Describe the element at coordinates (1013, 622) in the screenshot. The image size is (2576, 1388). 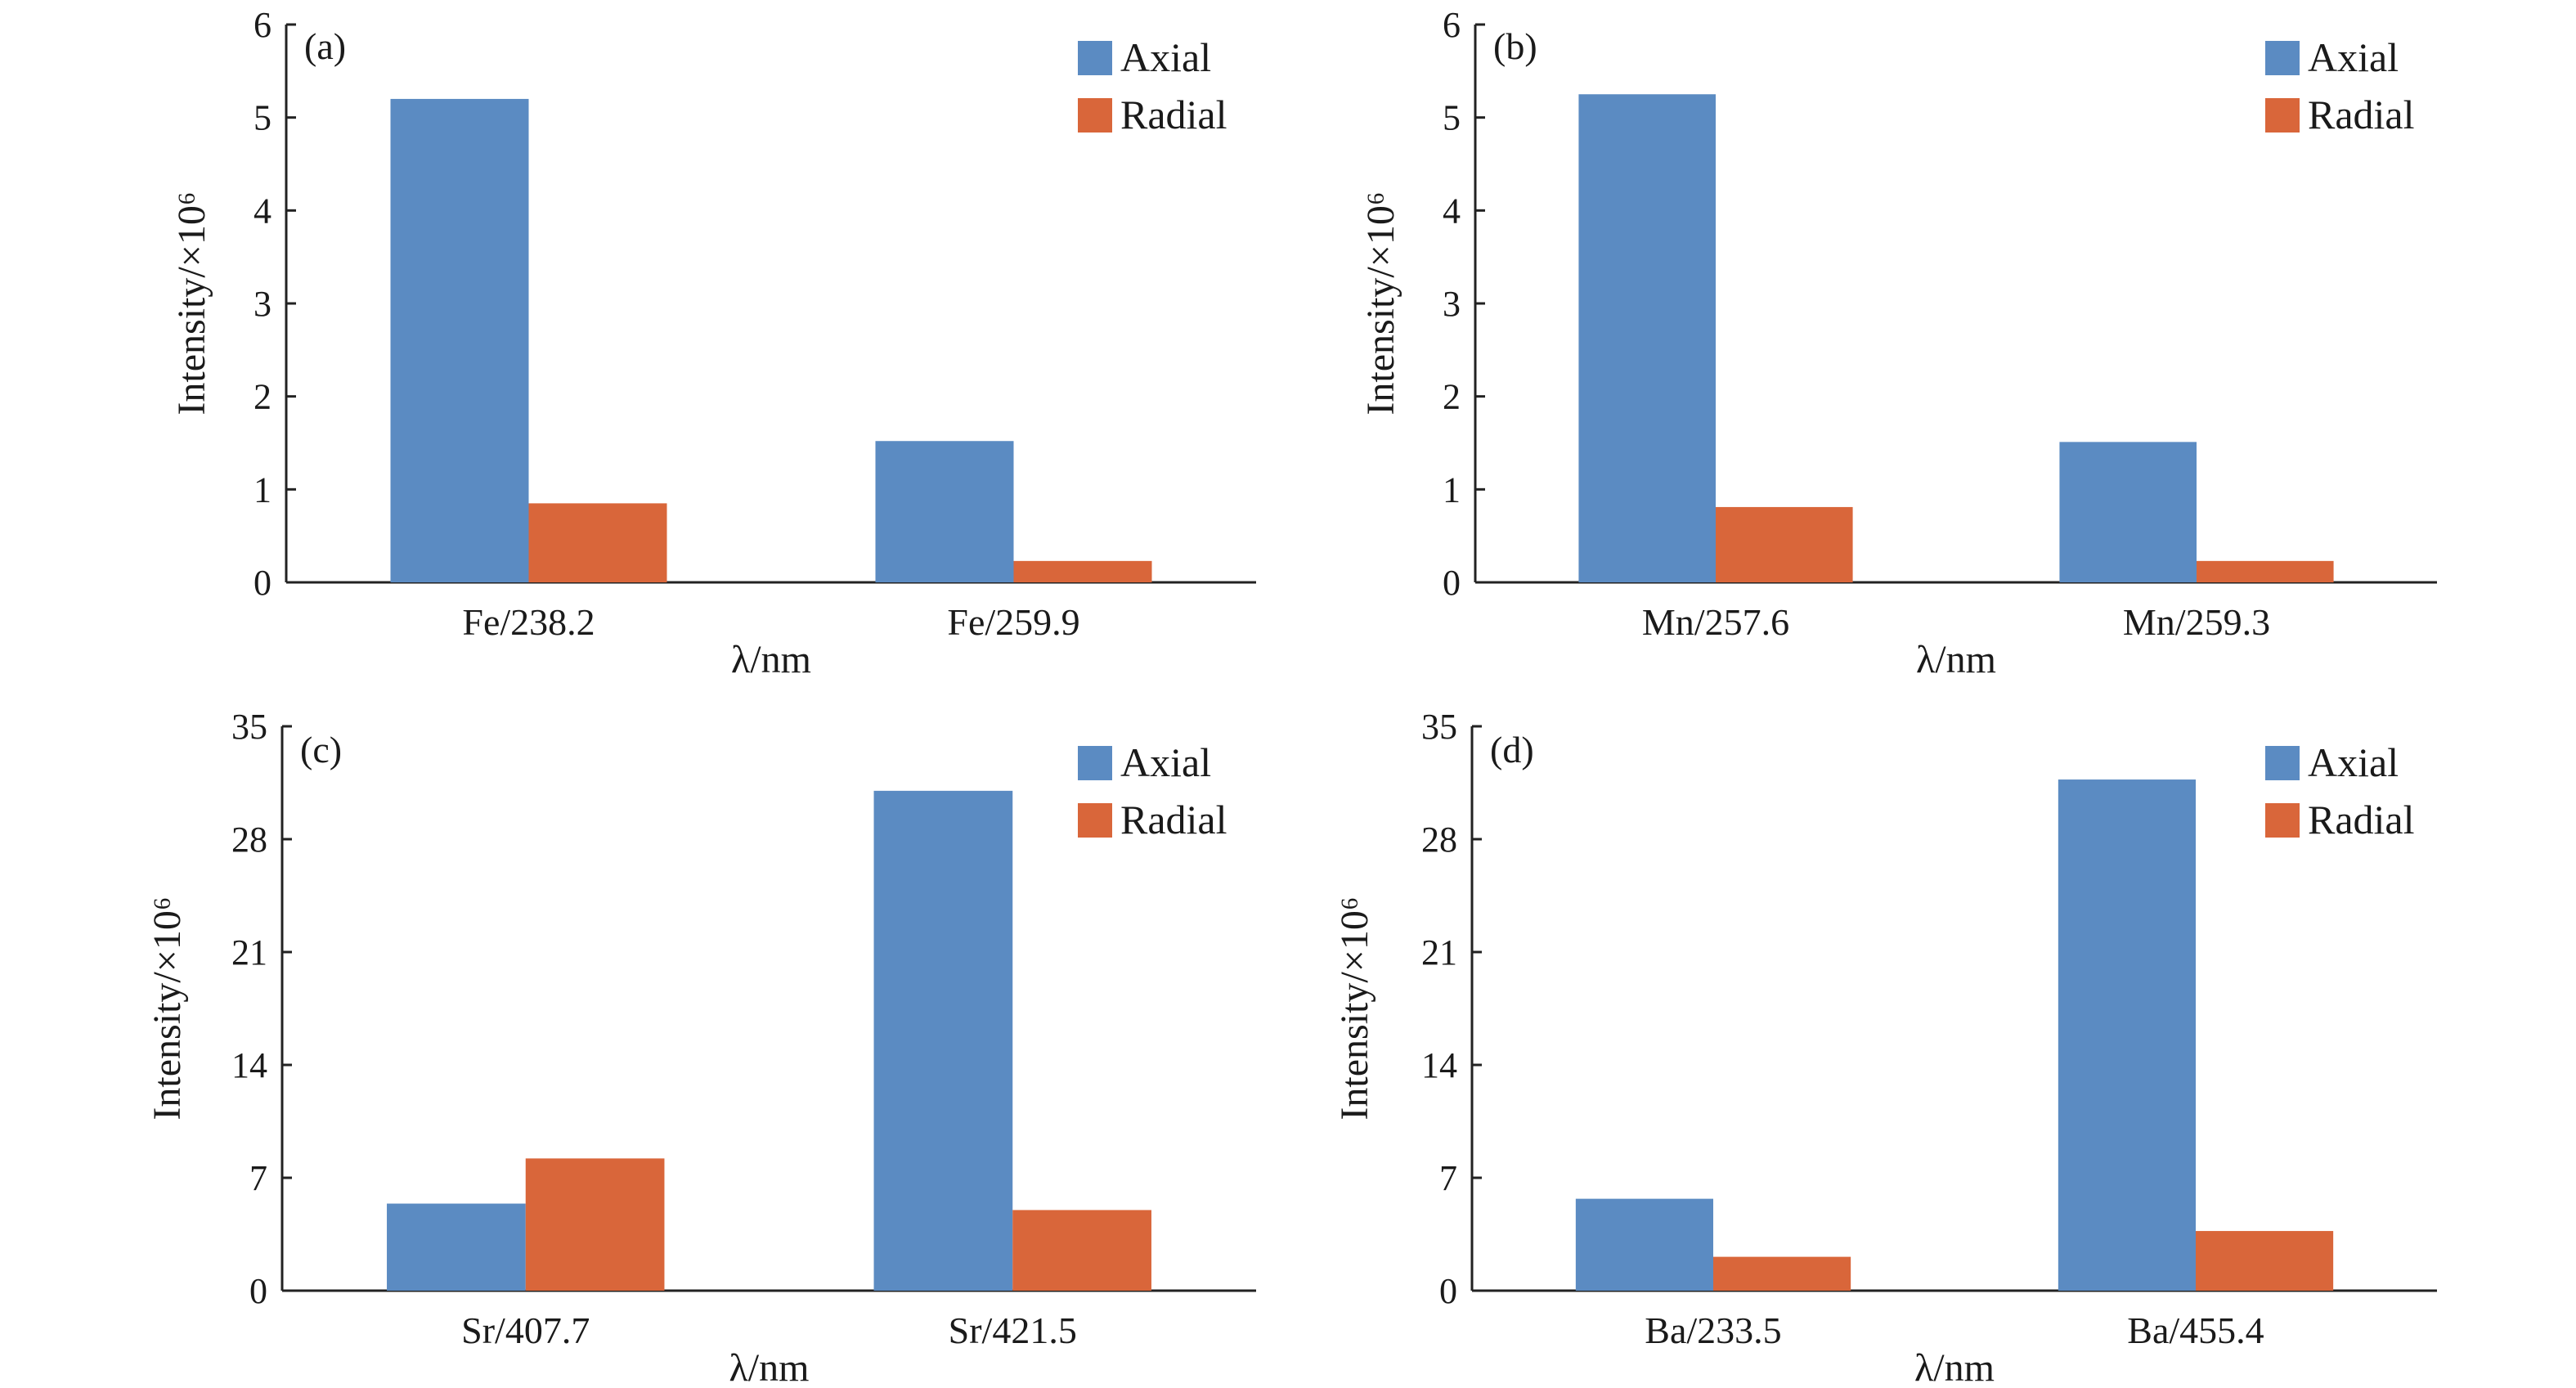
I see `x-tick-label: Fe/259.9` at that location.